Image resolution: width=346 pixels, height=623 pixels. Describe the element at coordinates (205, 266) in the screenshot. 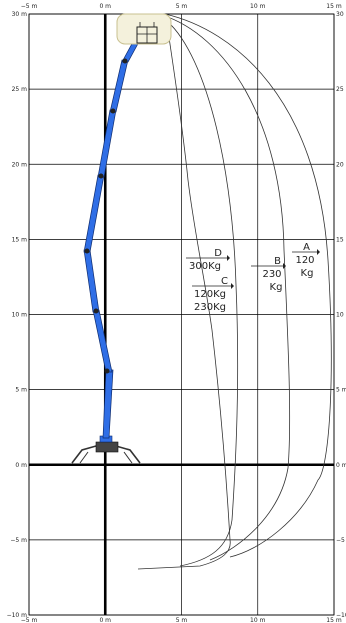

I see `envelope-label-d-load-1: 300Kg` at that location.